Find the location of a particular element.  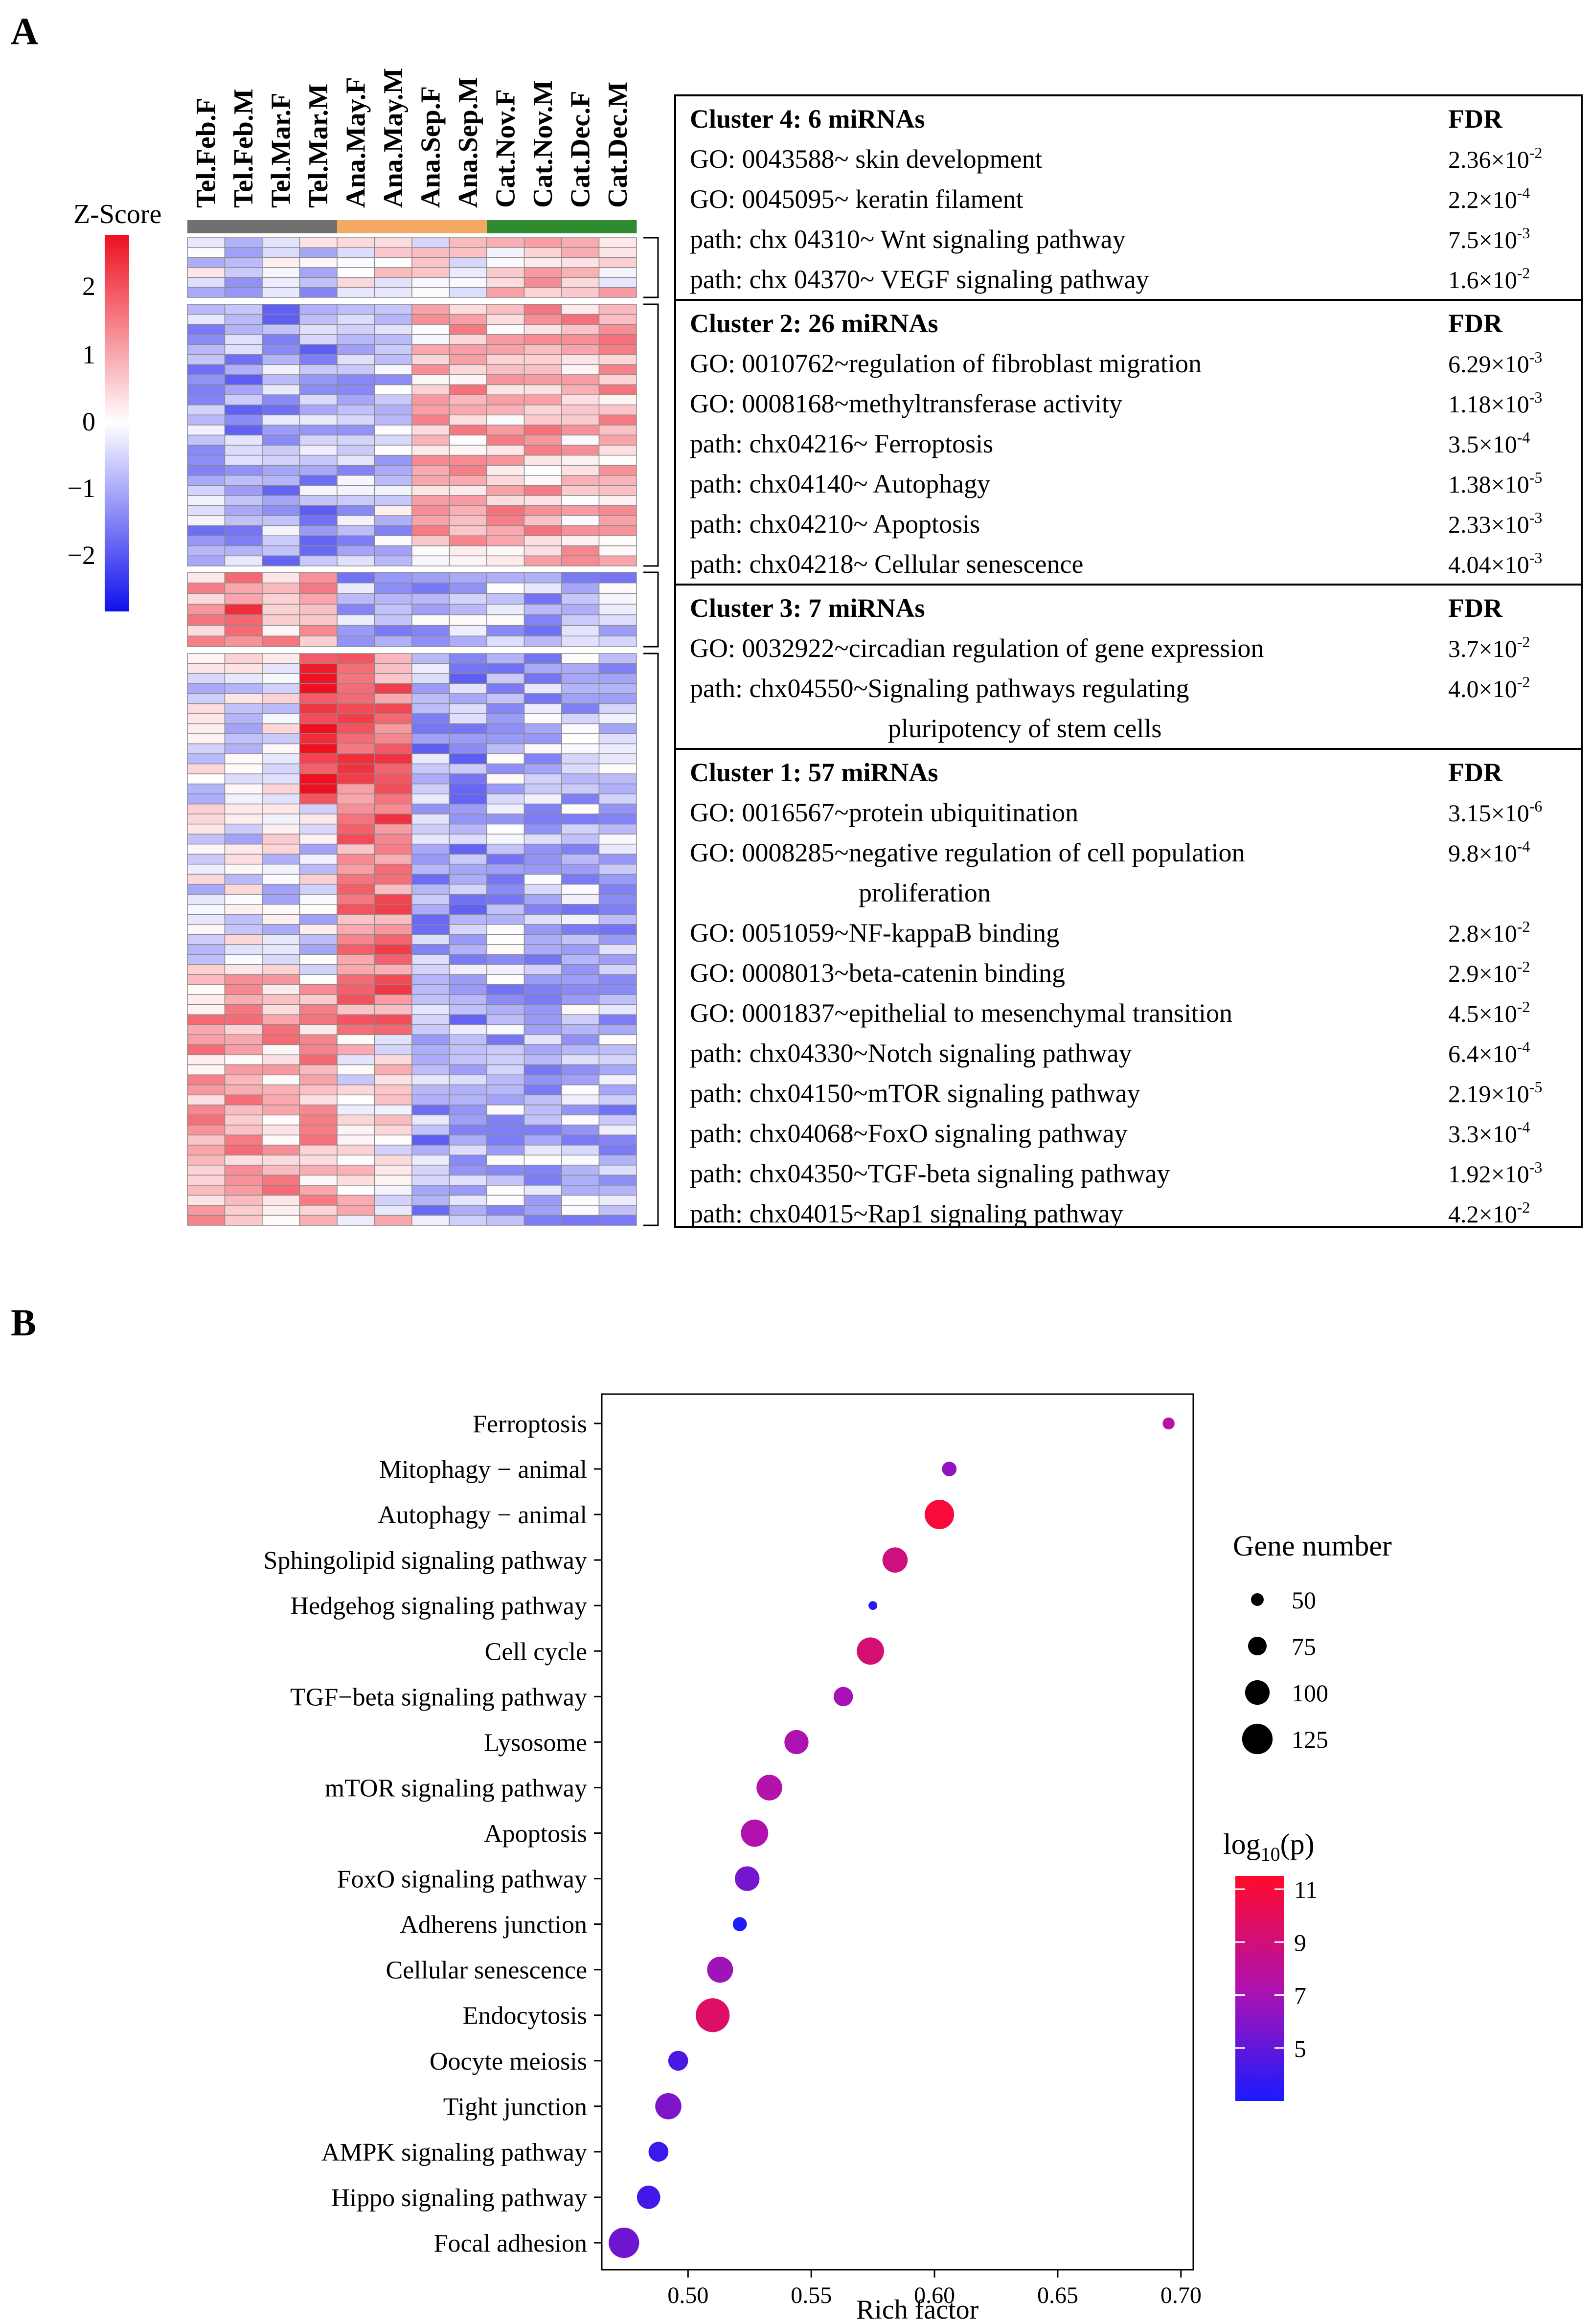

size-legend-title: Gene number is located at coordinates (1312, 1546).